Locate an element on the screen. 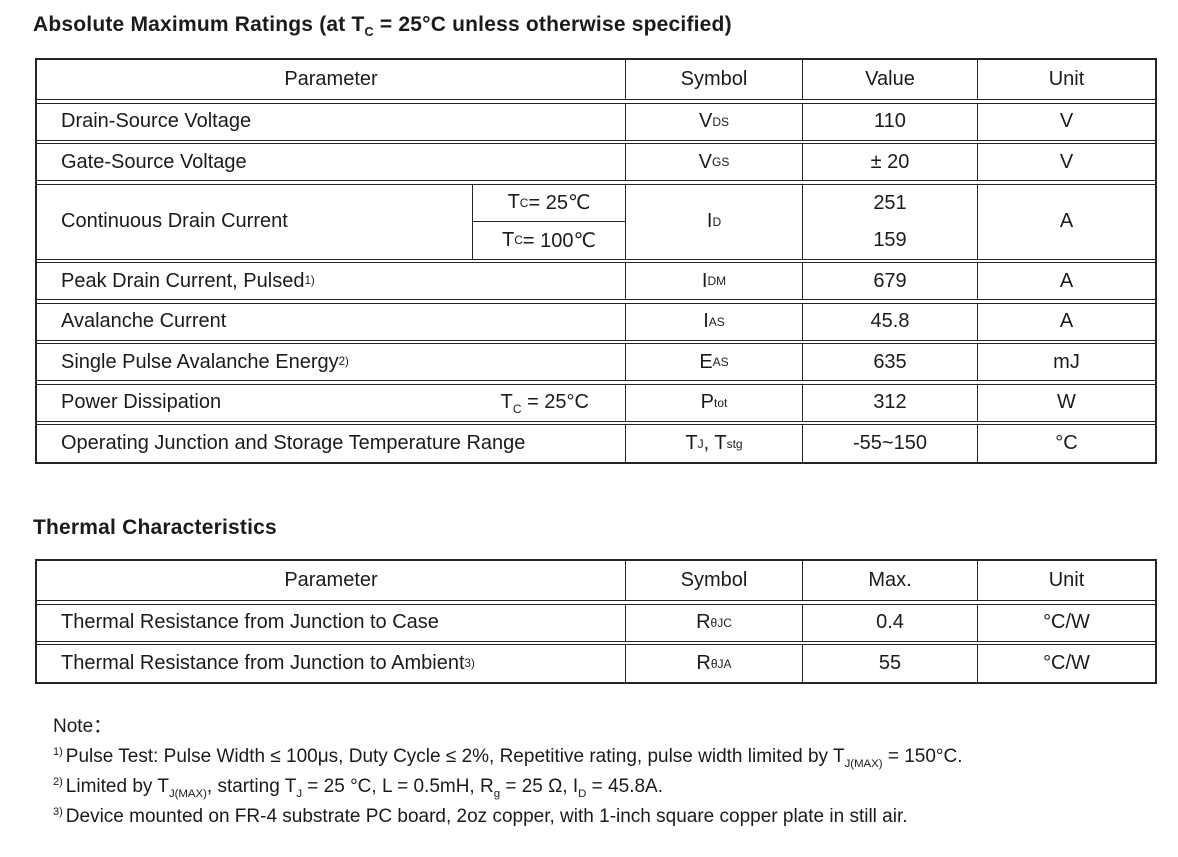 This screenshot has height=857, width=1178. parameter-label: Power Dissipation is located at coordinates (141, 402).